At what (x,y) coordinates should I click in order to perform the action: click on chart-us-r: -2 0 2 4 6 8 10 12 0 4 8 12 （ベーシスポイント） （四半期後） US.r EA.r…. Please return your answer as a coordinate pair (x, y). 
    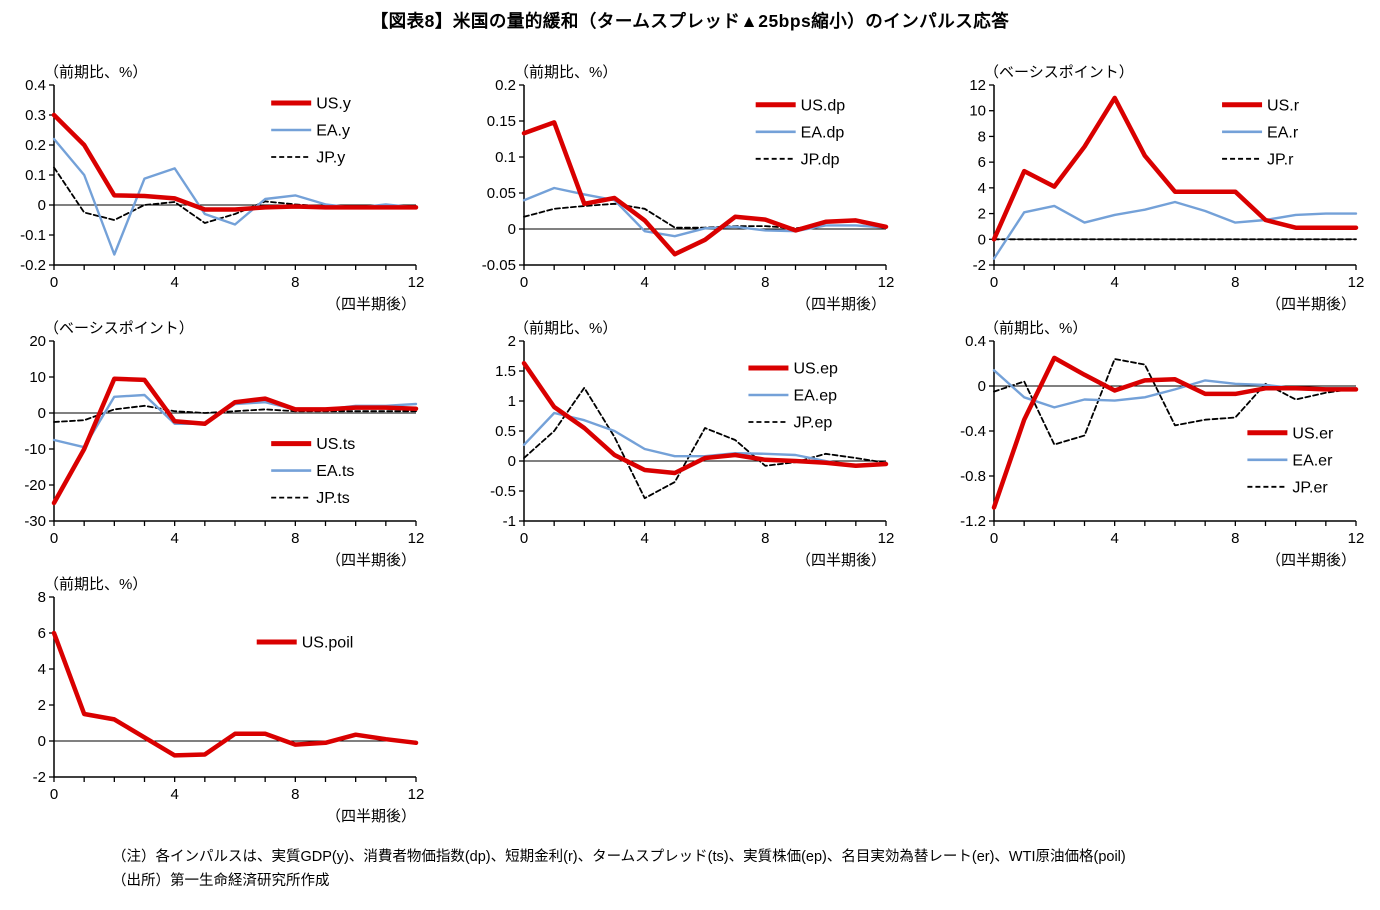
    Looking at the image, I should click on (1164, 187).